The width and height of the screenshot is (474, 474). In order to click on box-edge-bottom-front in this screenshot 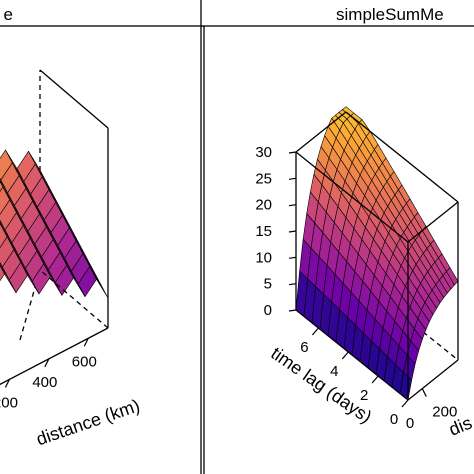, I will do `click(54, 356)`.